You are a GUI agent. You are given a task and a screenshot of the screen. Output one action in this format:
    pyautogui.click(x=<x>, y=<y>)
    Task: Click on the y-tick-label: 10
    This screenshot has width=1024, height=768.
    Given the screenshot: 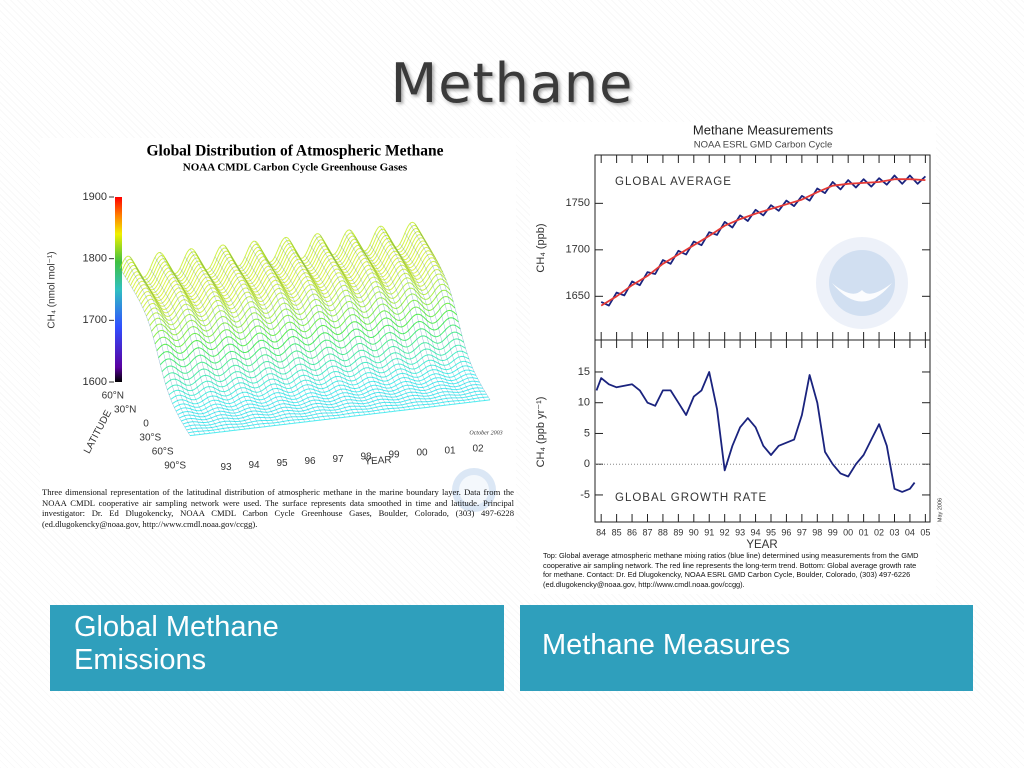 What is the action you would take?
    pyautogui.click(x=584, y=403)
    